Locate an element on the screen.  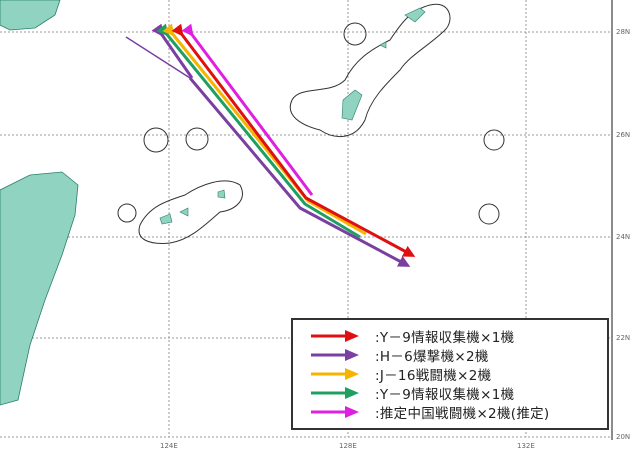
legend-label: :J－16戦闘機×2機 is located at coordinates (433, 375).